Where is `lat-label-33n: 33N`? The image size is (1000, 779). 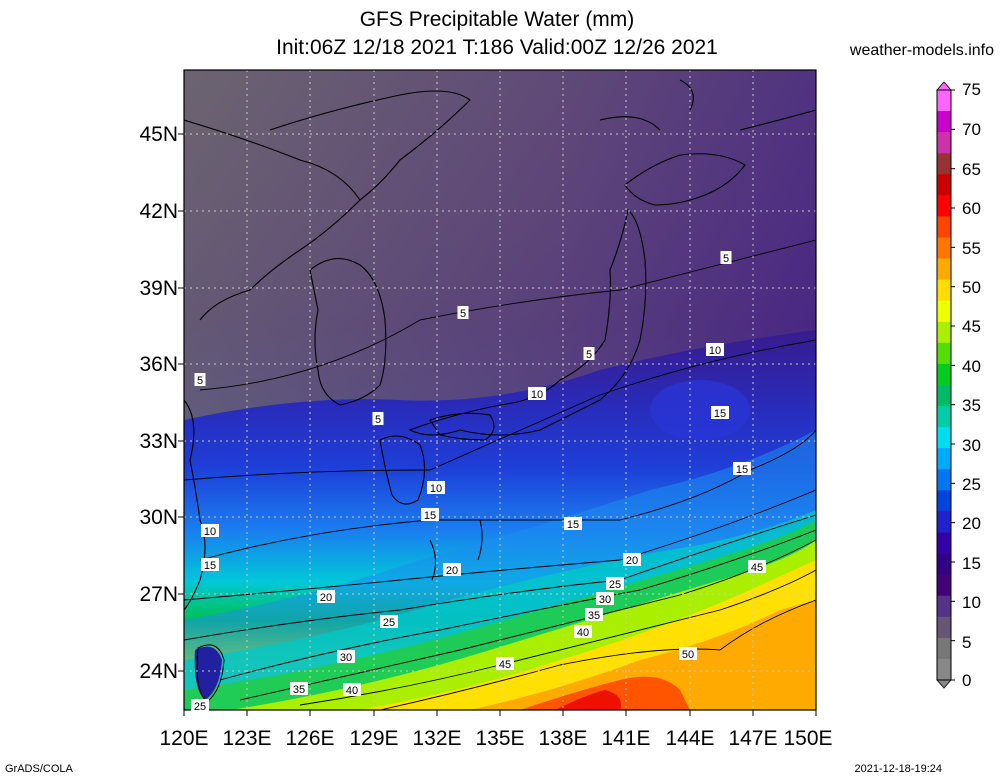 lat-label-33n: 33N is located at coordinates (158, 441).